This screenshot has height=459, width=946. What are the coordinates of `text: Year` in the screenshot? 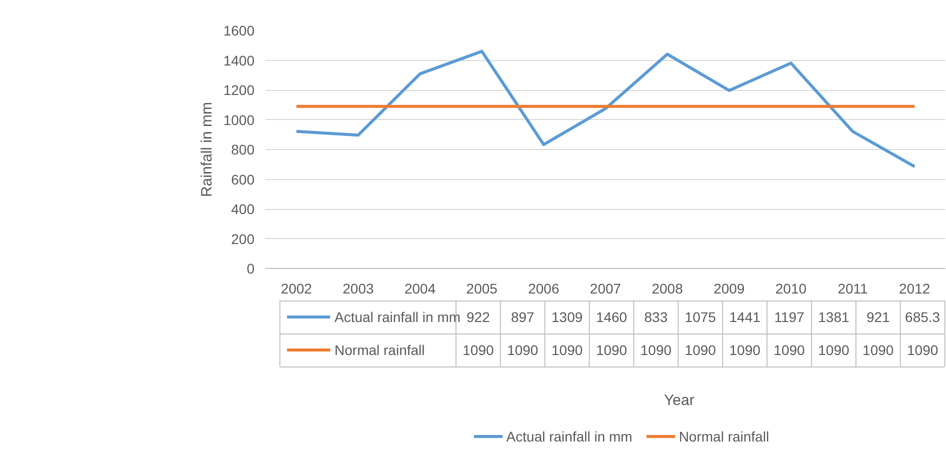 It's located at (679, 400).